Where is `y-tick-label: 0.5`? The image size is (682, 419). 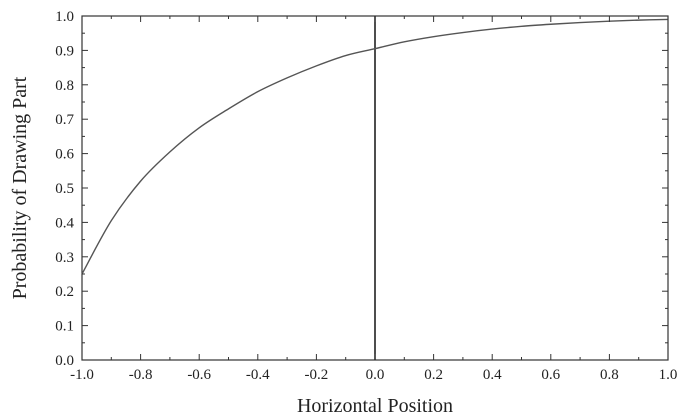
y-tick-label: 0.5 is located at coordinates (64, 189).